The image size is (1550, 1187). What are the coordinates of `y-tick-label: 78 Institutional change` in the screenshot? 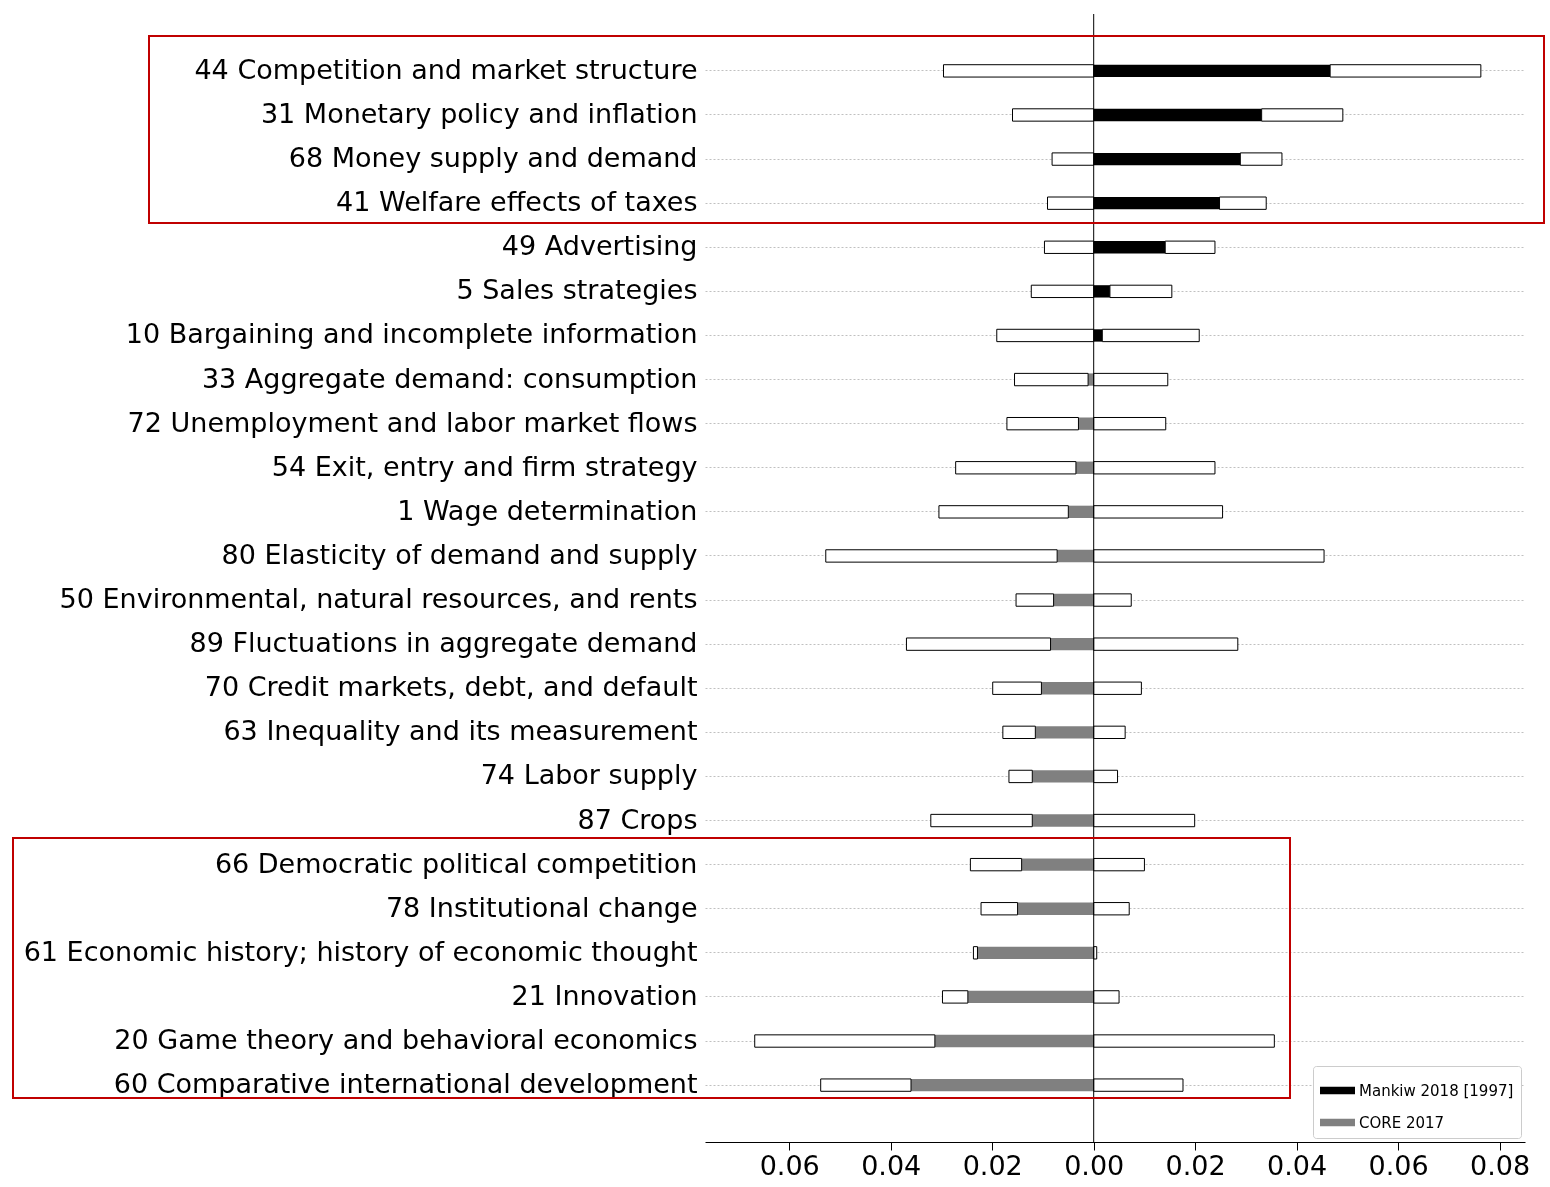 It's located at (541, 907).